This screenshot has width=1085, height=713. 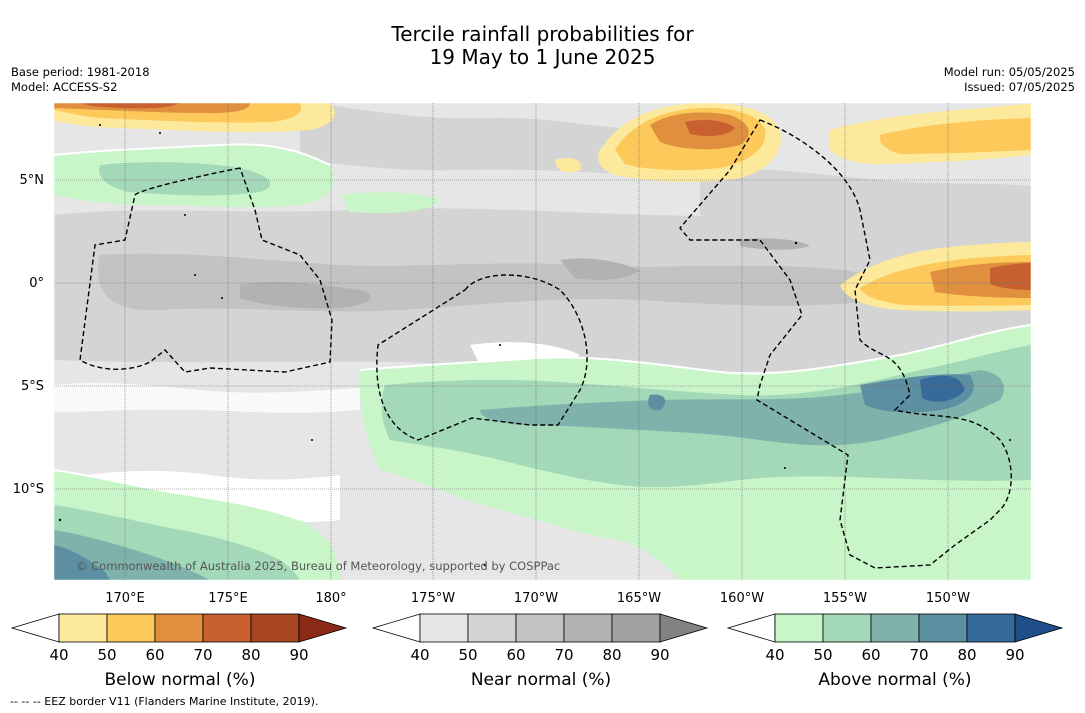 I want to click on colorbar-near-normal: 40 50 60 70 80 90 Near normal (%), so click(x=540, y=651).